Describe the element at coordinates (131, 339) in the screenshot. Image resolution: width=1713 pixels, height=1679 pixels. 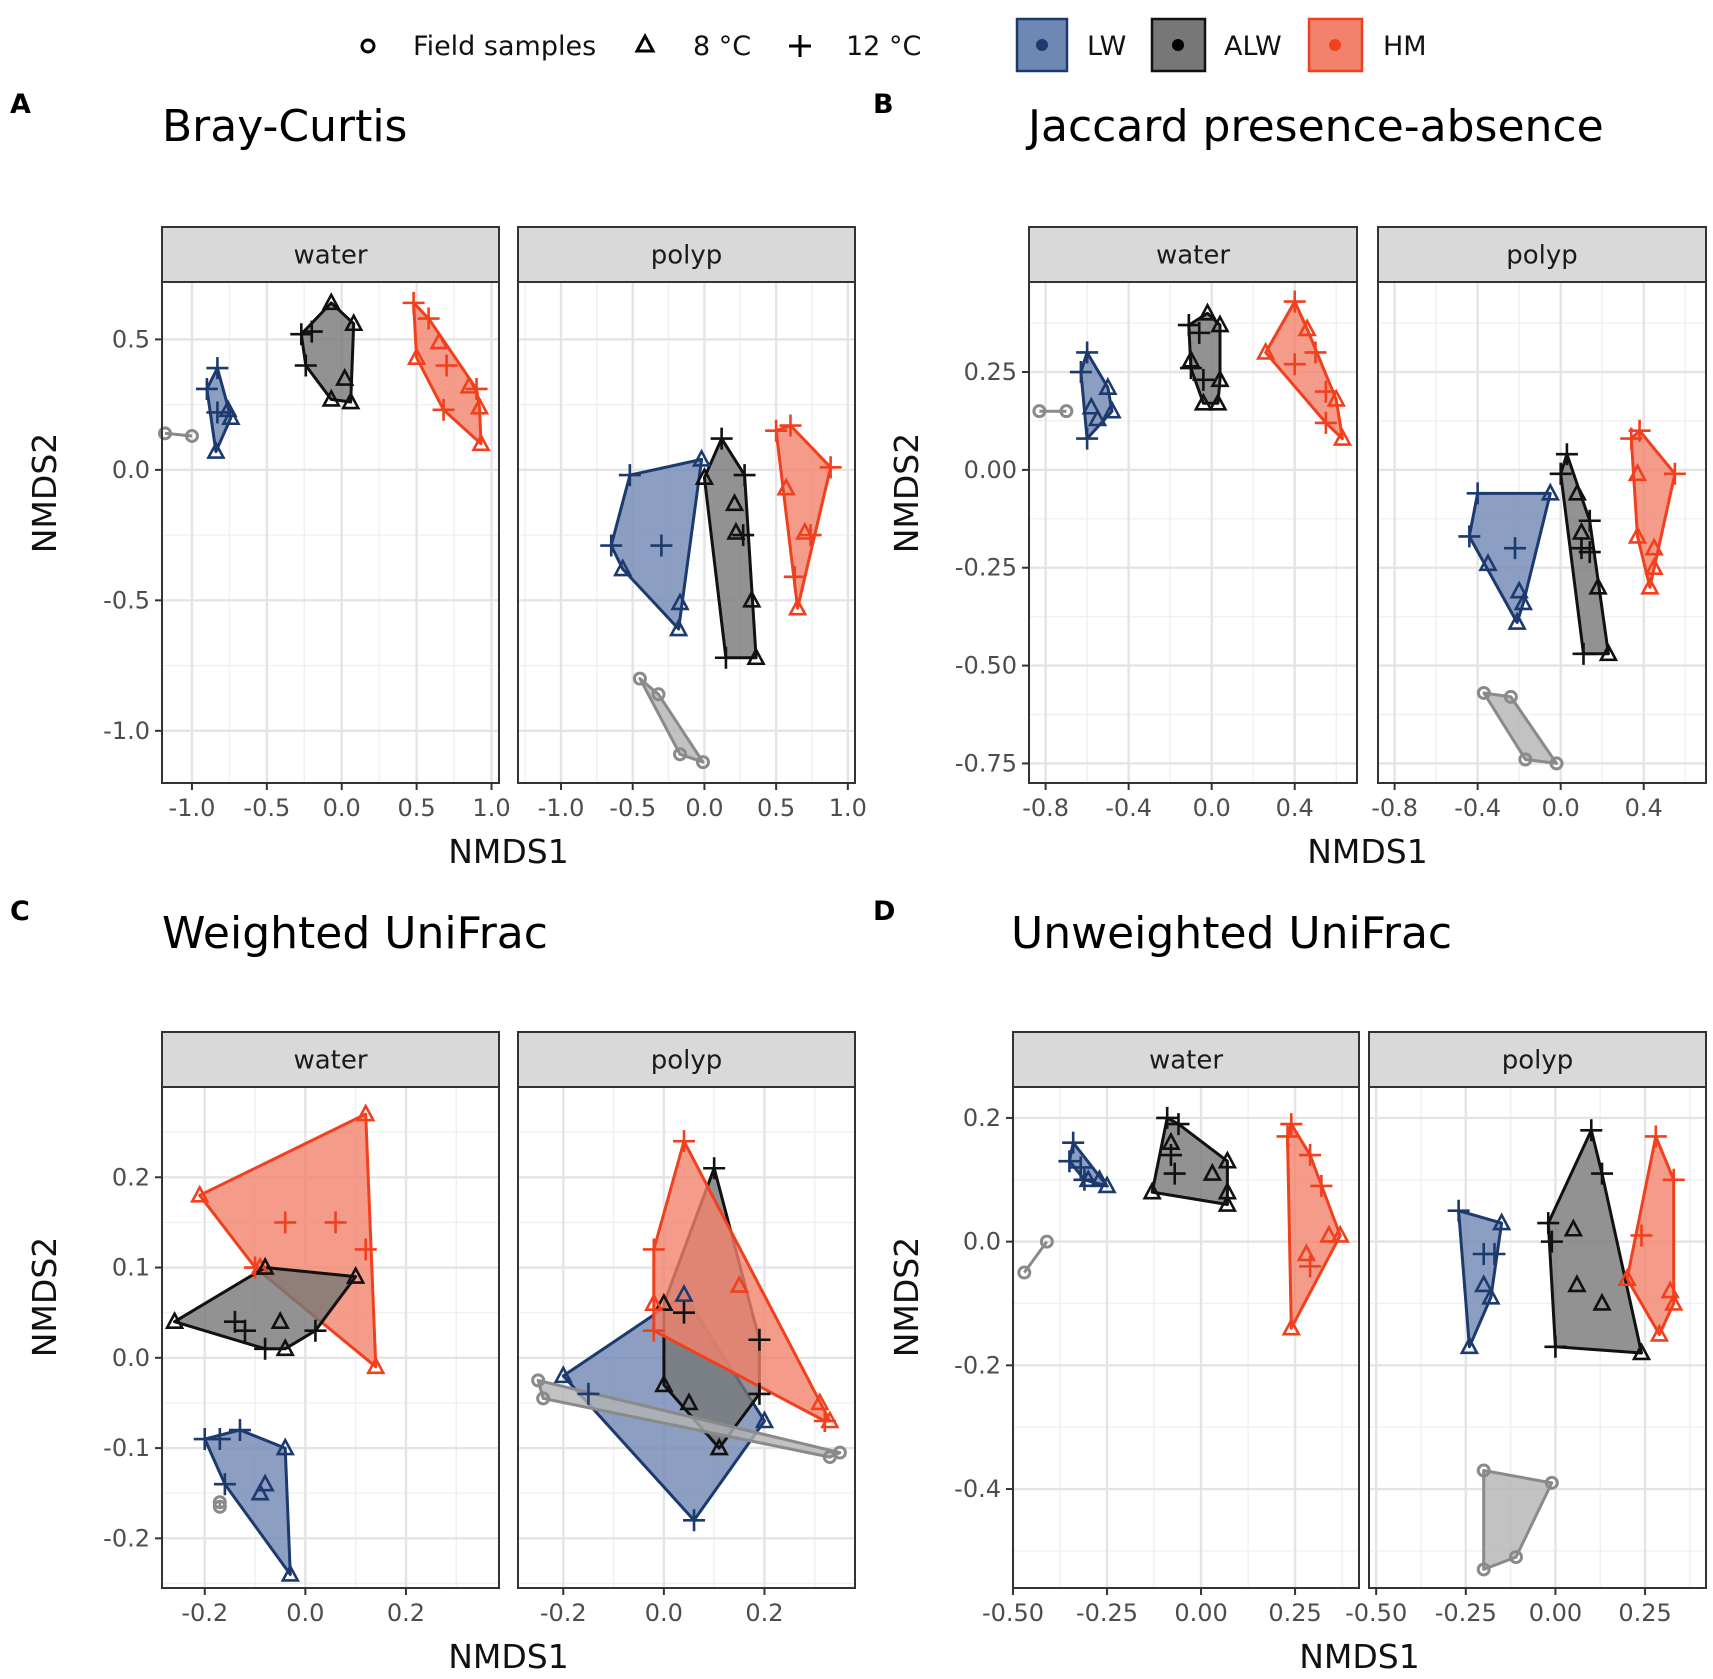
I see `y-tick-label: 0.5` at that location.